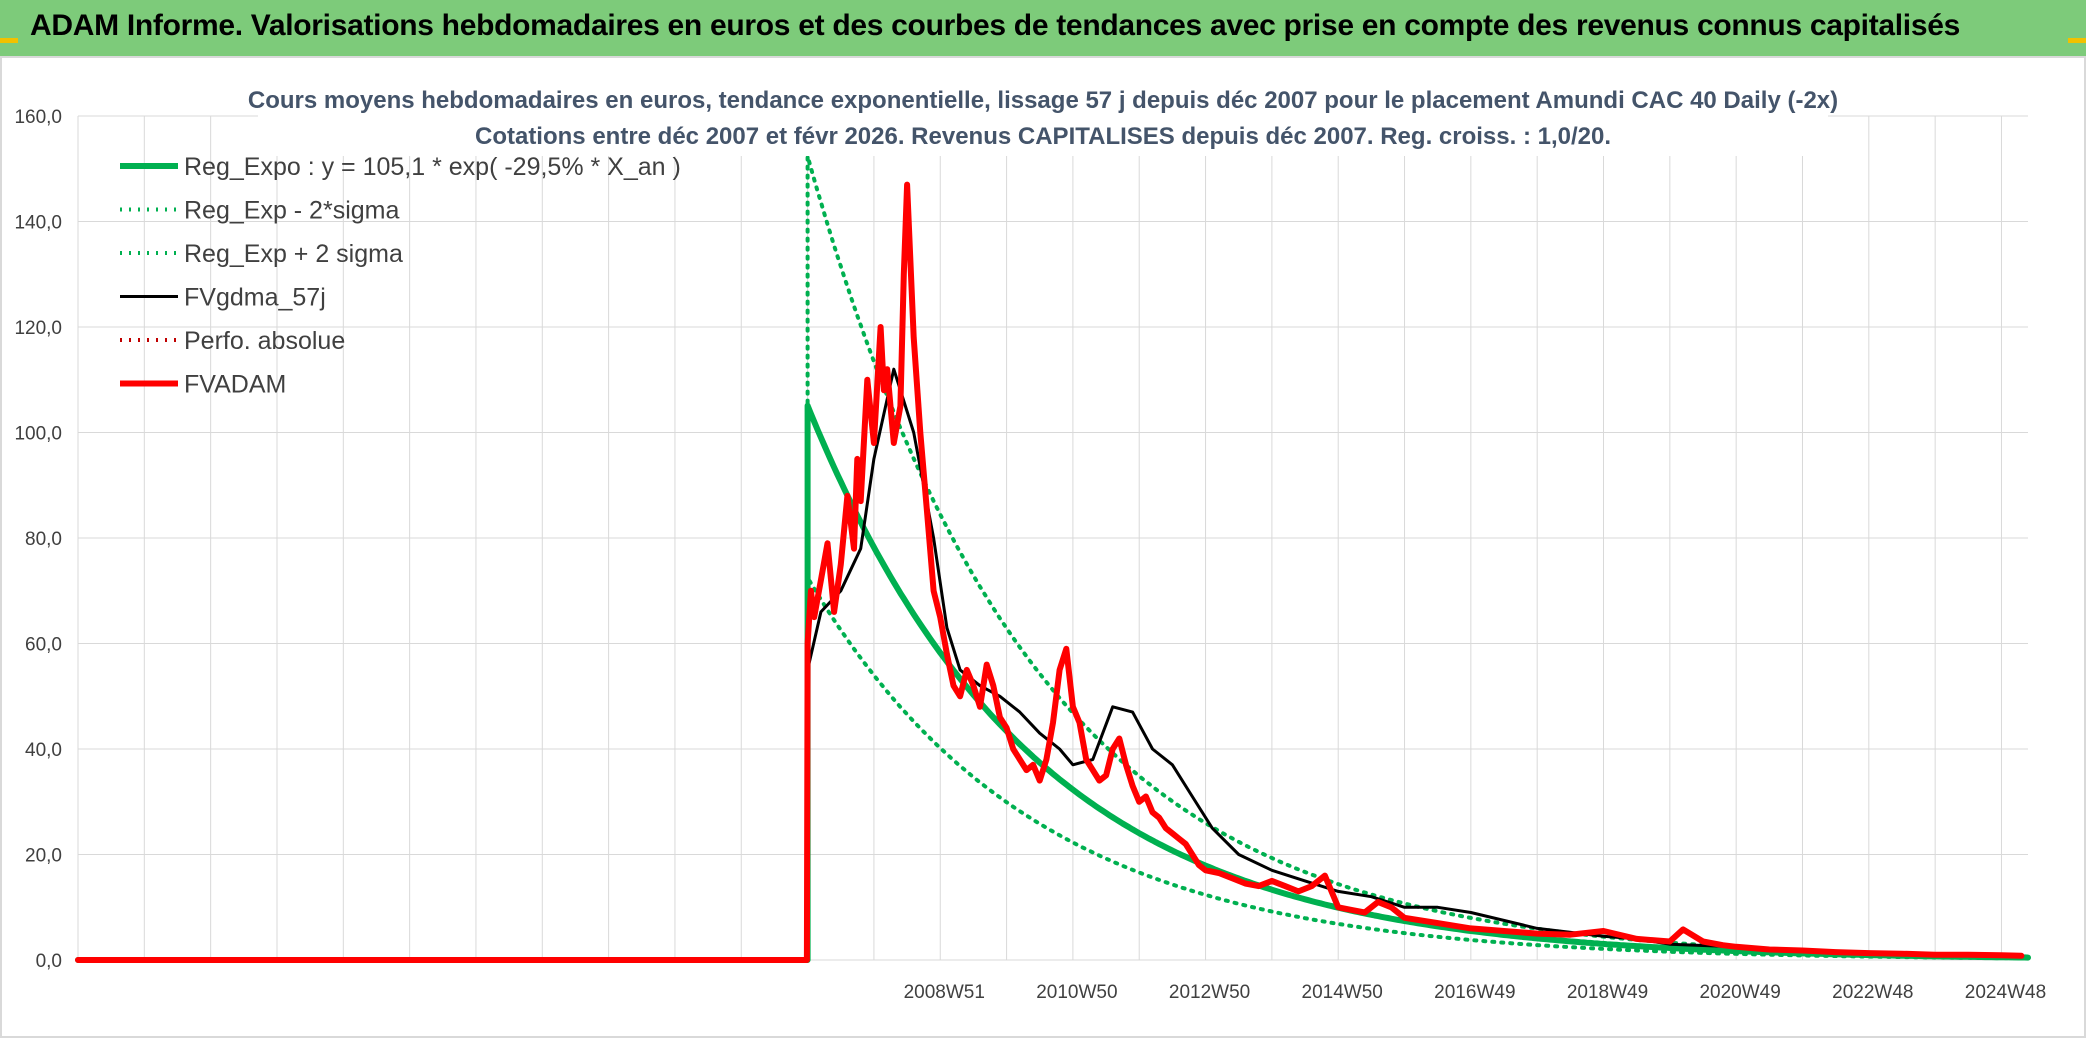 The image size is (2086, 1038). Describe the element at coordinates (9, 40) in the screenshot. I see `corner-accent-left` at that location.